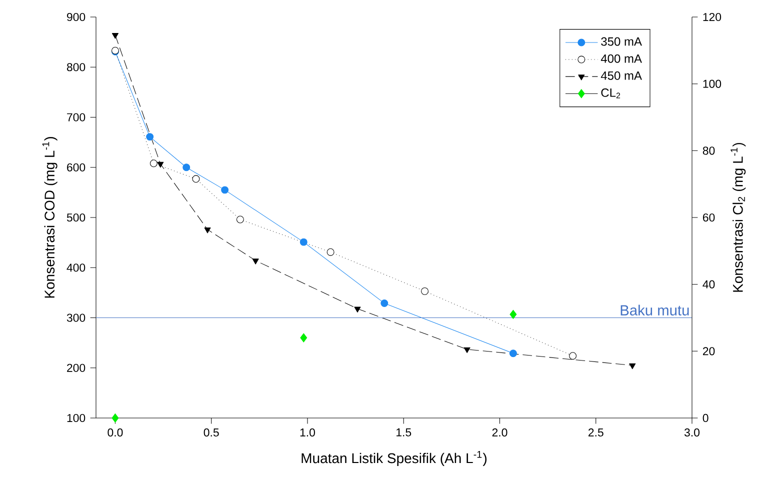 The height and width of the screenshot is (494, 779). What do you see at coordinates (404, 432) in the screenshot?
I see `x-tick-label: 1.5` at bounding box center [404, 432].